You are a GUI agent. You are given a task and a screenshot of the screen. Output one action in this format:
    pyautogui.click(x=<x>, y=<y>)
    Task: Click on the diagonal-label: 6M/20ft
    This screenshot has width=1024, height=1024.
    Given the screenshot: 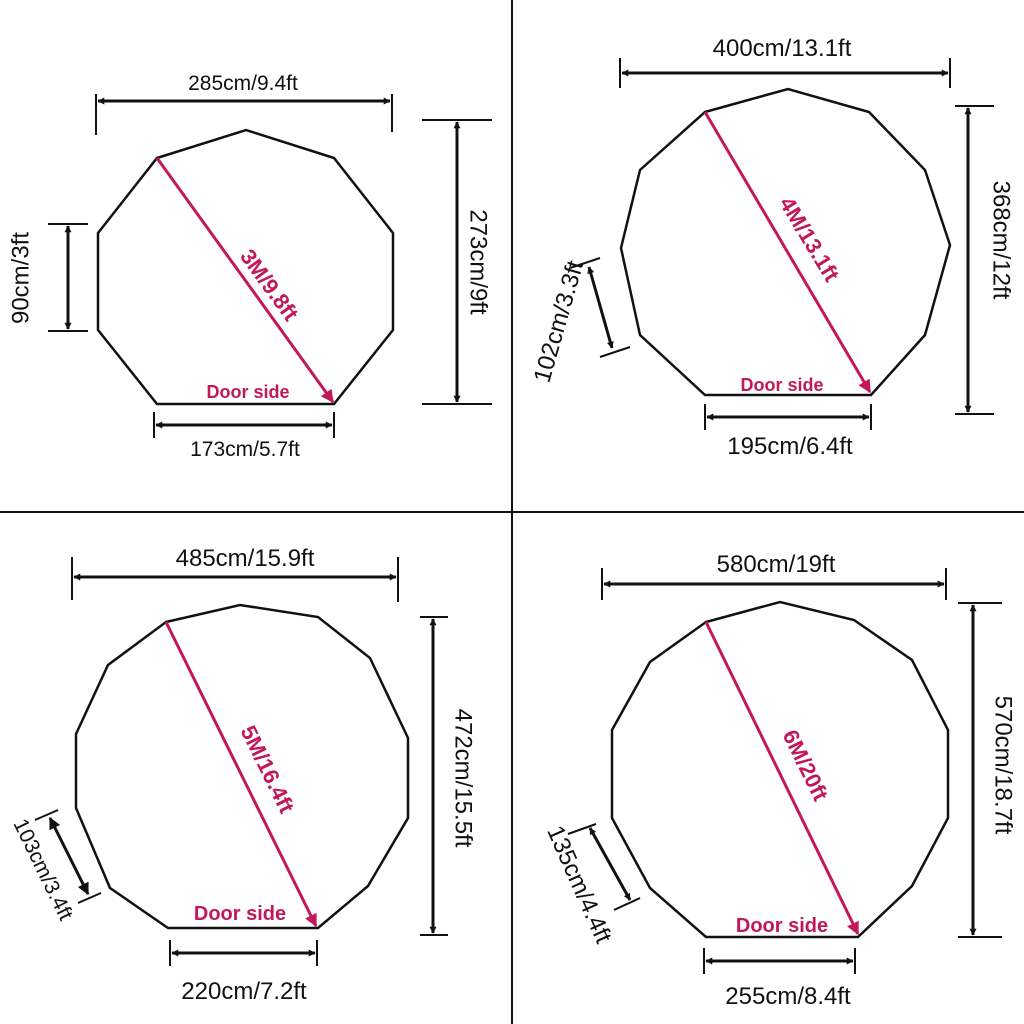 What is the action you would take?
    pyautogui.click(x=806, y=766)
    